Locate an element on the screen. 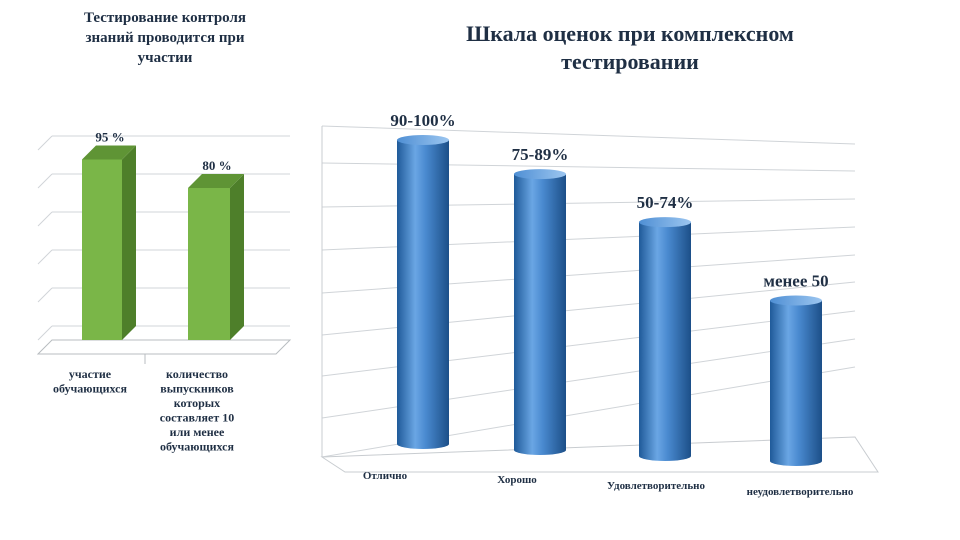  left-category-label: или менее is located at coordinates (197, 432).